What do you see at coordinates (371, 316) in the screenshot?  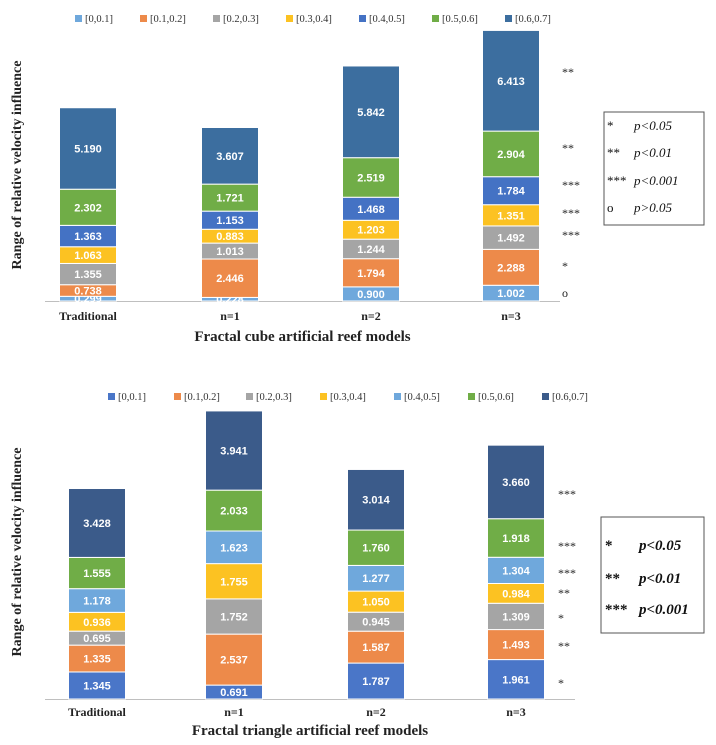 I see `chart1-category-label: n=2` at bounding box center [371, 316].